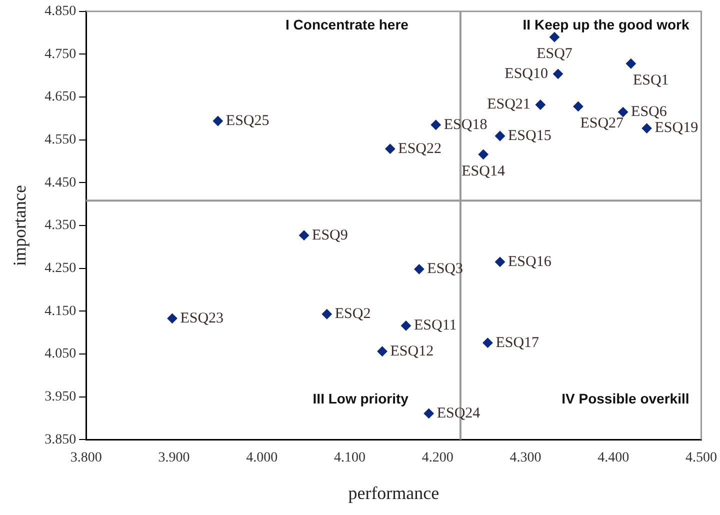 The height and width of the screenshot is (515, 720). What do you see at coordinates (360, 398) in the screenshot?
I see `annotation: III Low priority` at bounding box center [360, 398].